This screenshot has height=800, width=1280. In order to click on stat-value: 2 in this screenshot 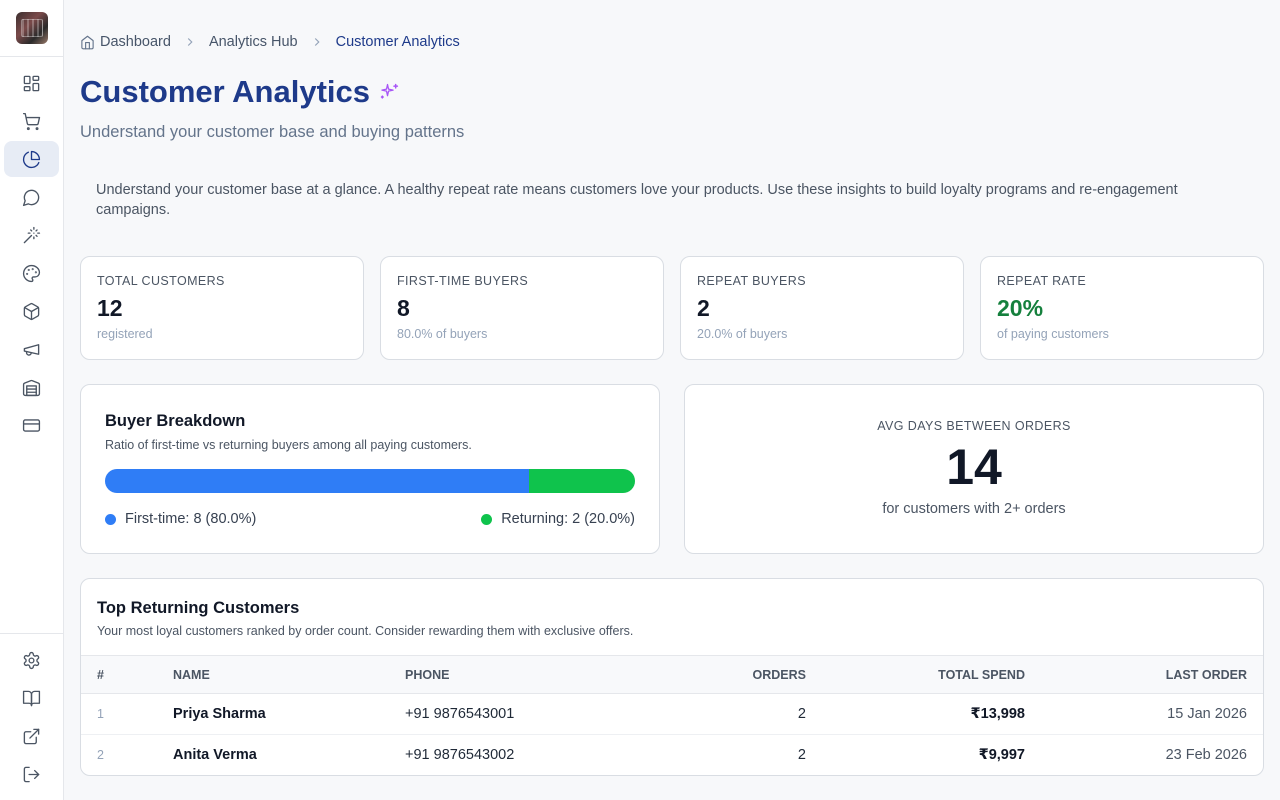, I will do `click(703, 308)`.